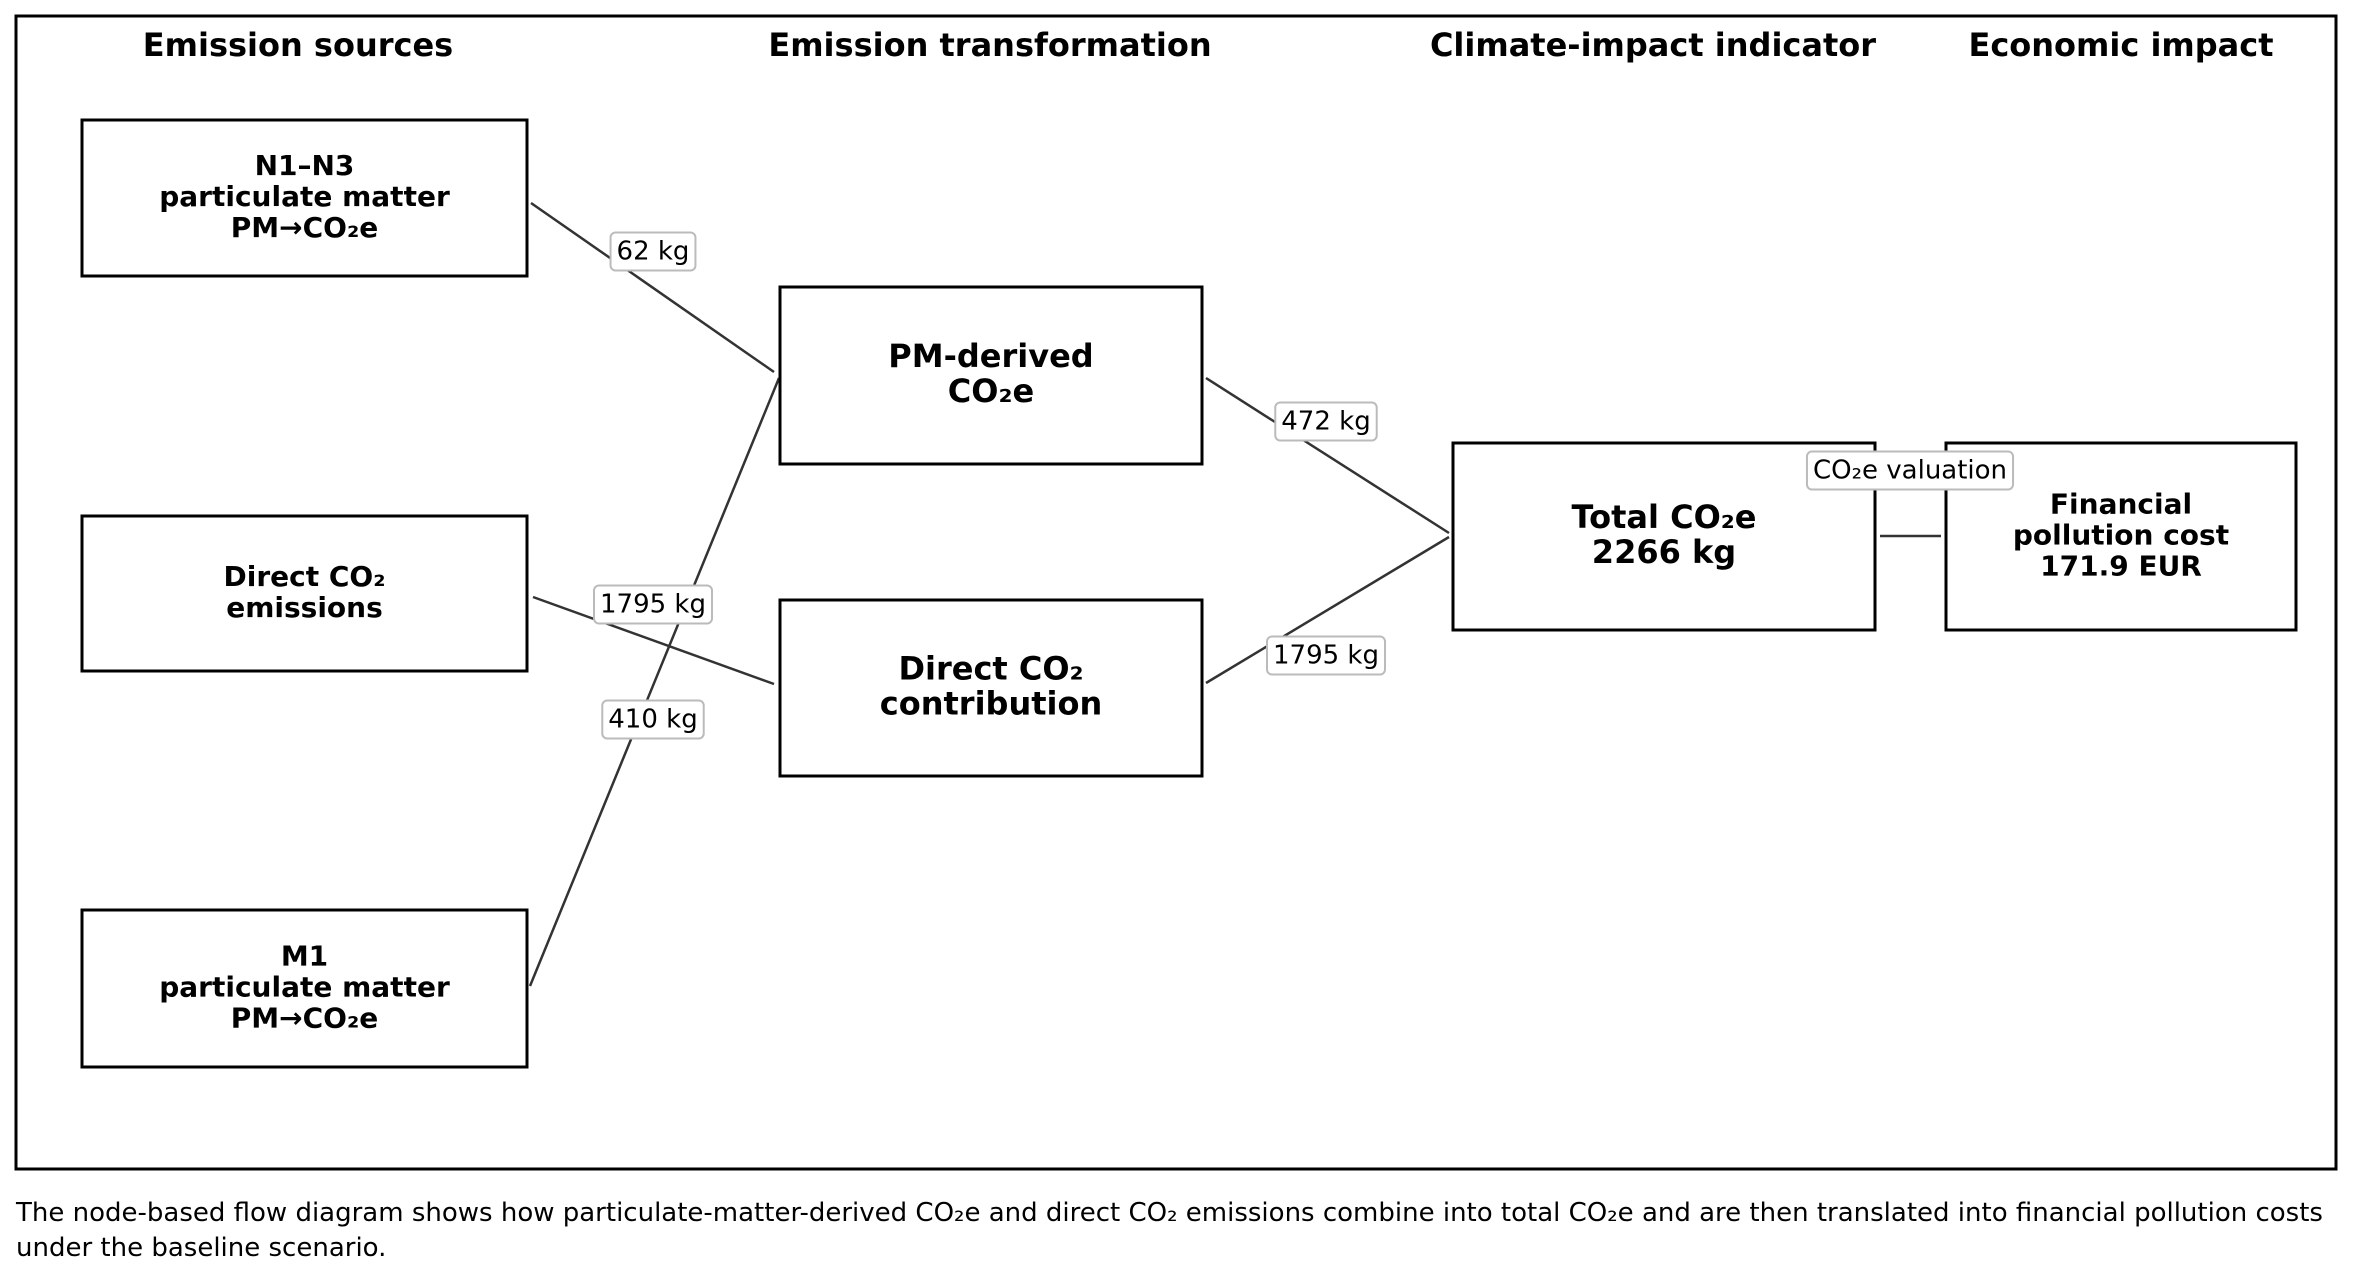 This screenshot has height=1274, width=2353. I want to click on edge-label-text: 410 kg, so click(652, 720).